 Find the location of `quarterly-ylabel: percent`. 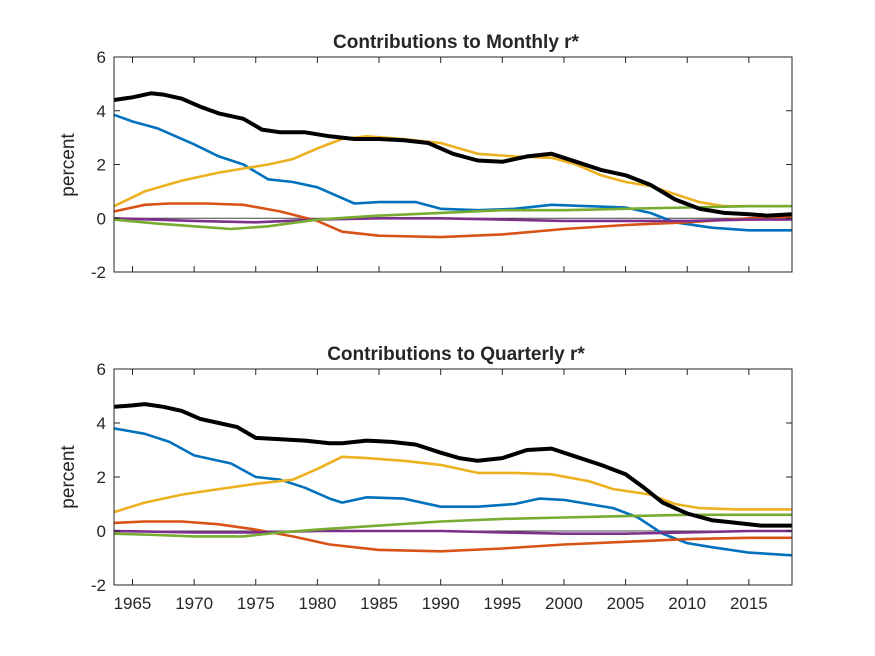

quarterly-ylabel: percent is located at coordinates (68, 477).